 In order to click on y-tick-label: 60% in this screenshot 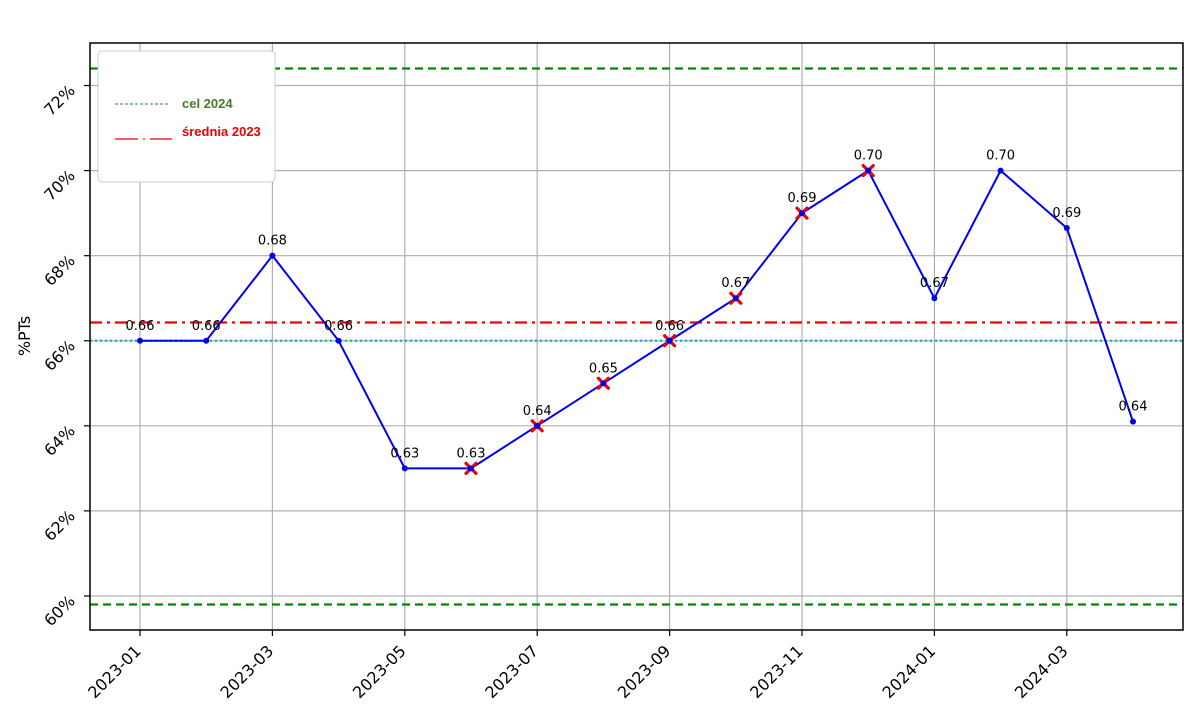, I will do `click(59, 610)`.